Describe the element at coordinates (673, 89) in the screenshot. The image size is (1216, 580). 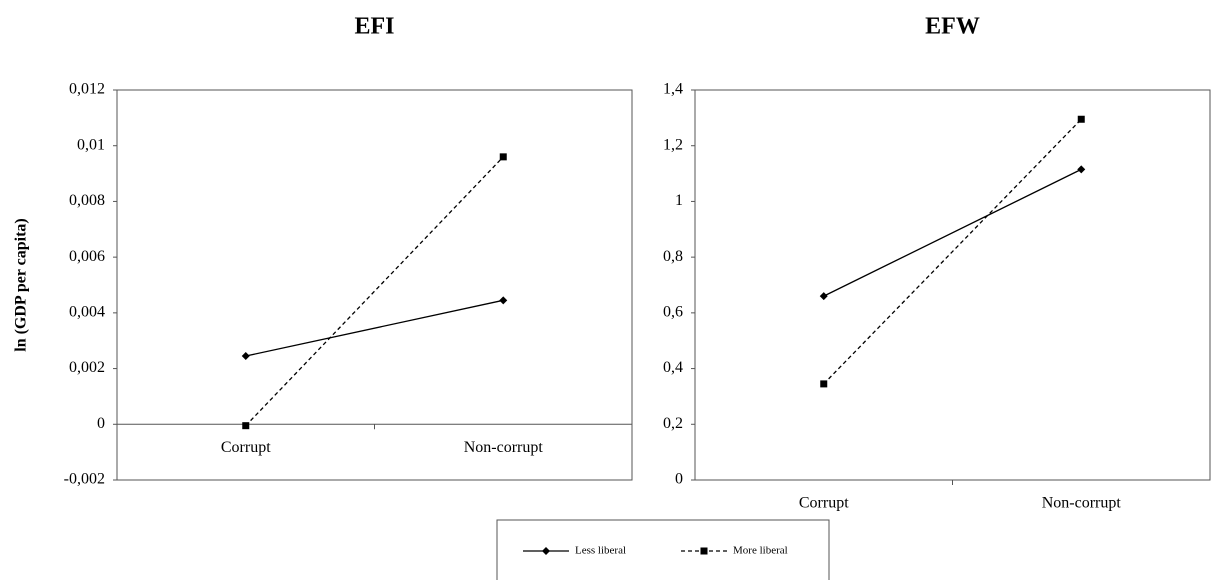
I see `y-tick-label: 1,4` at that location.